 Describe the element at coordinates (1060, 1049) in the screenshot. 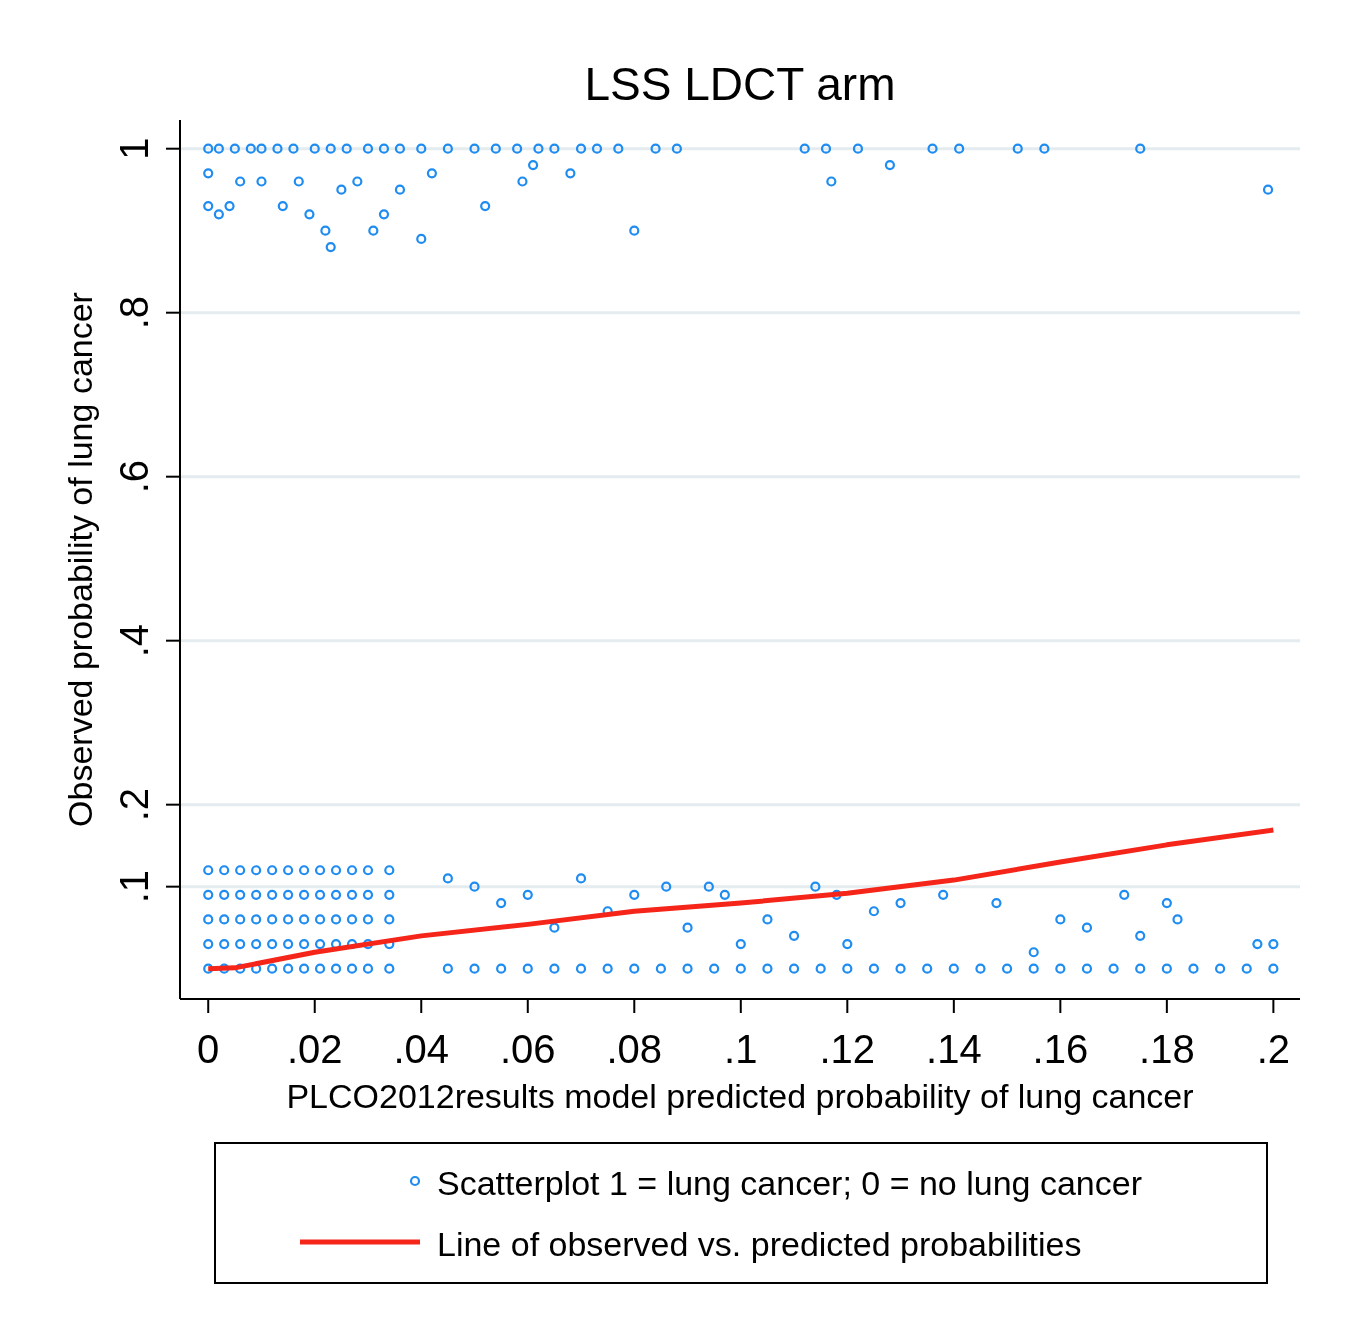

I see `x-tick-label: .16` at that location.